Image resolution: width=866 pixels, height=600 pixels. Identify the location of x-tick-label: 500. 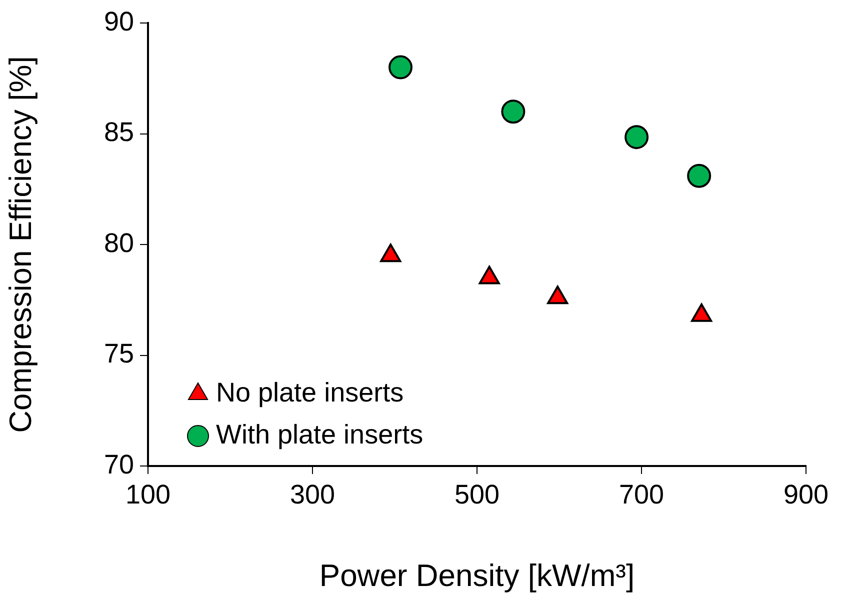
(477, 495).